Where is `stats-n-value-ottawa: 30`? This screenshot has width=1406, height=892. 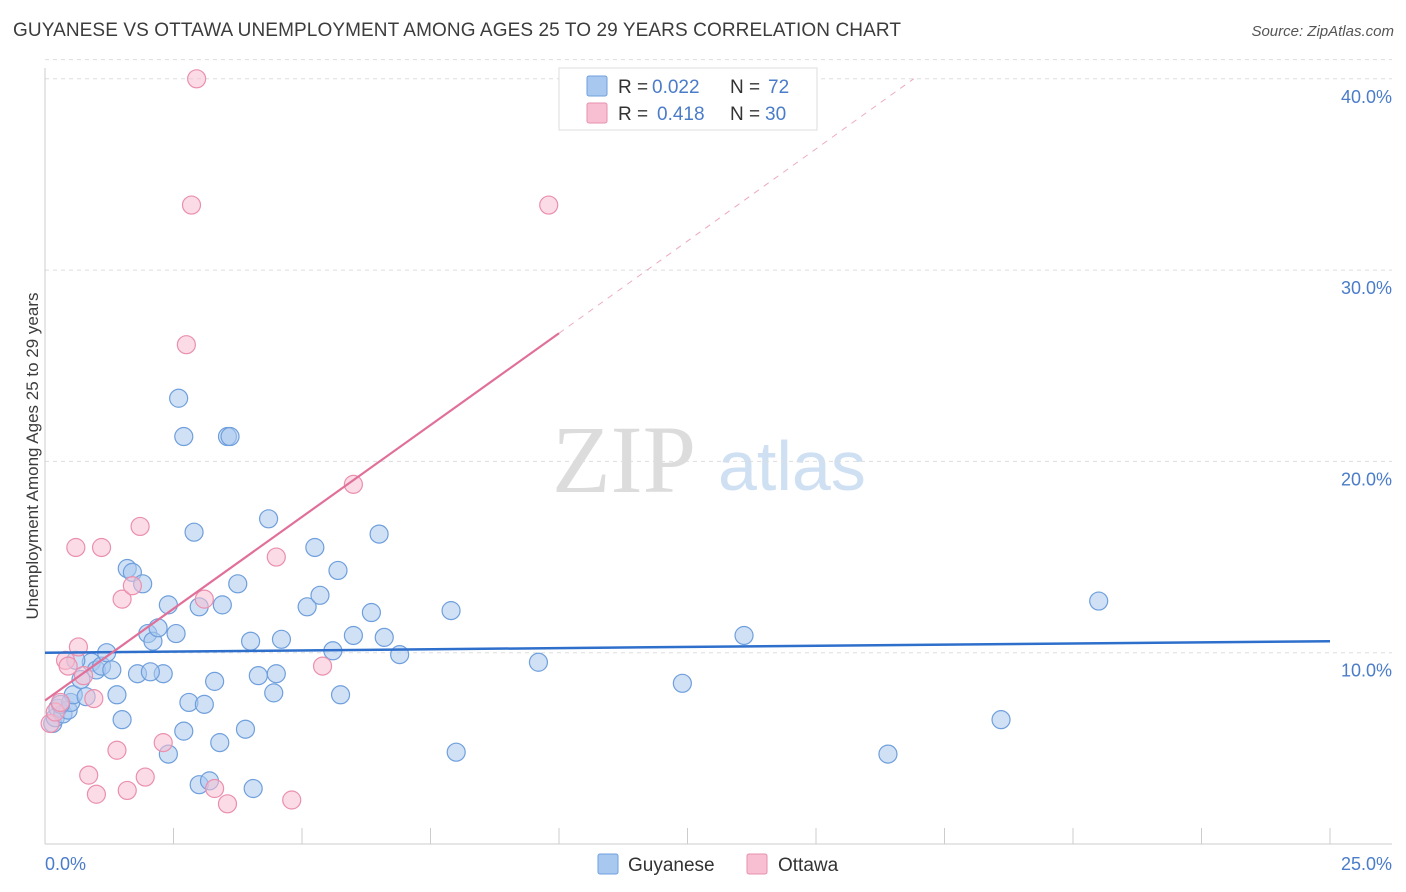 stats-n-value-ottawa: 30 is located at coordinates (775, 114).